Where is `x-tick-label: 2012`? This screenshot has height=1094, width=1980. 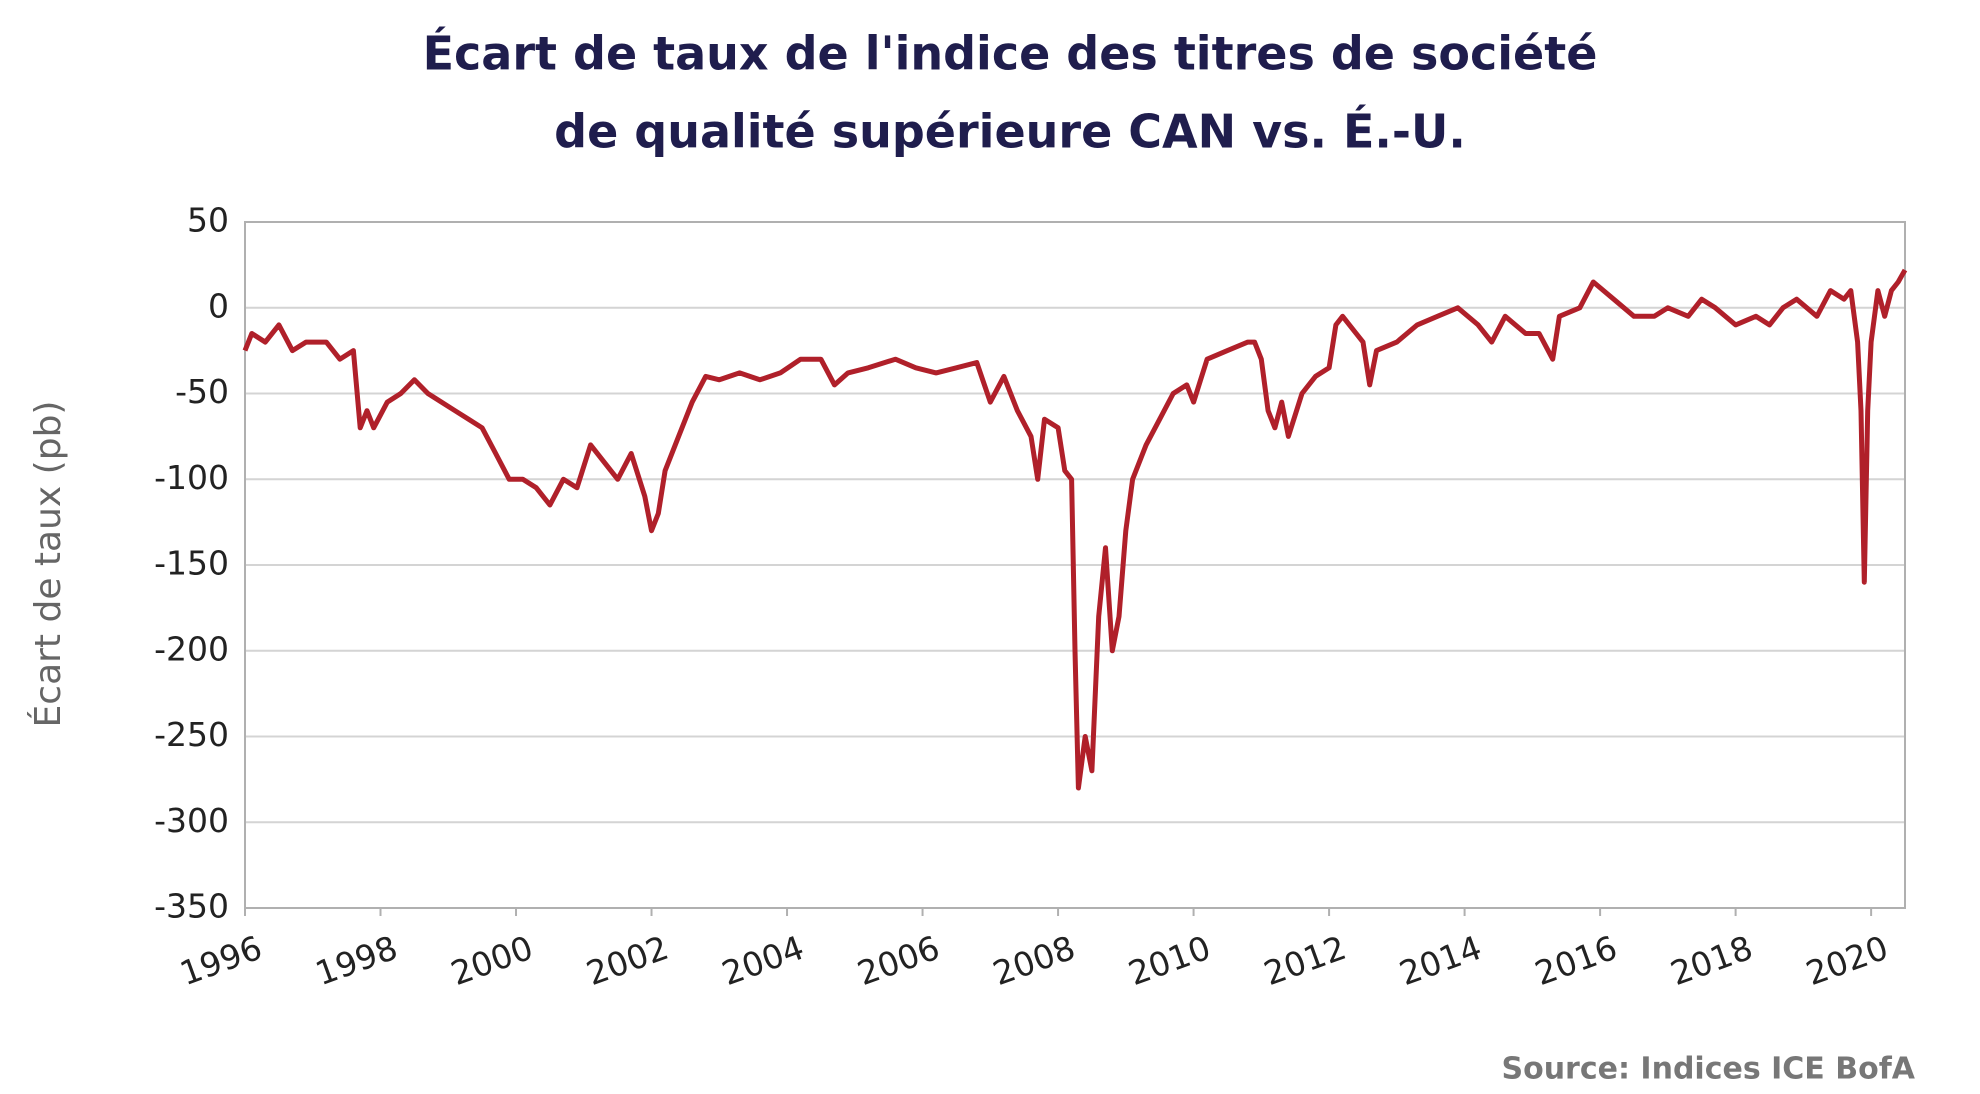
x-tick-label: 2012 is located at coordinates (1305, 960).